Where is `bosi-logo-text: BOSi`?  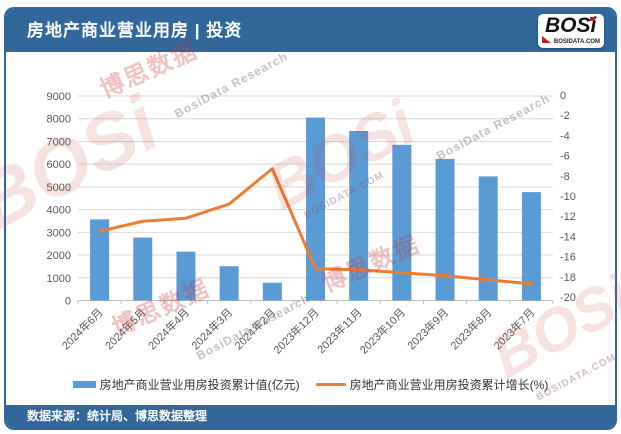
bosi-logo-text: BOSi is located at coordinates (571, 25).